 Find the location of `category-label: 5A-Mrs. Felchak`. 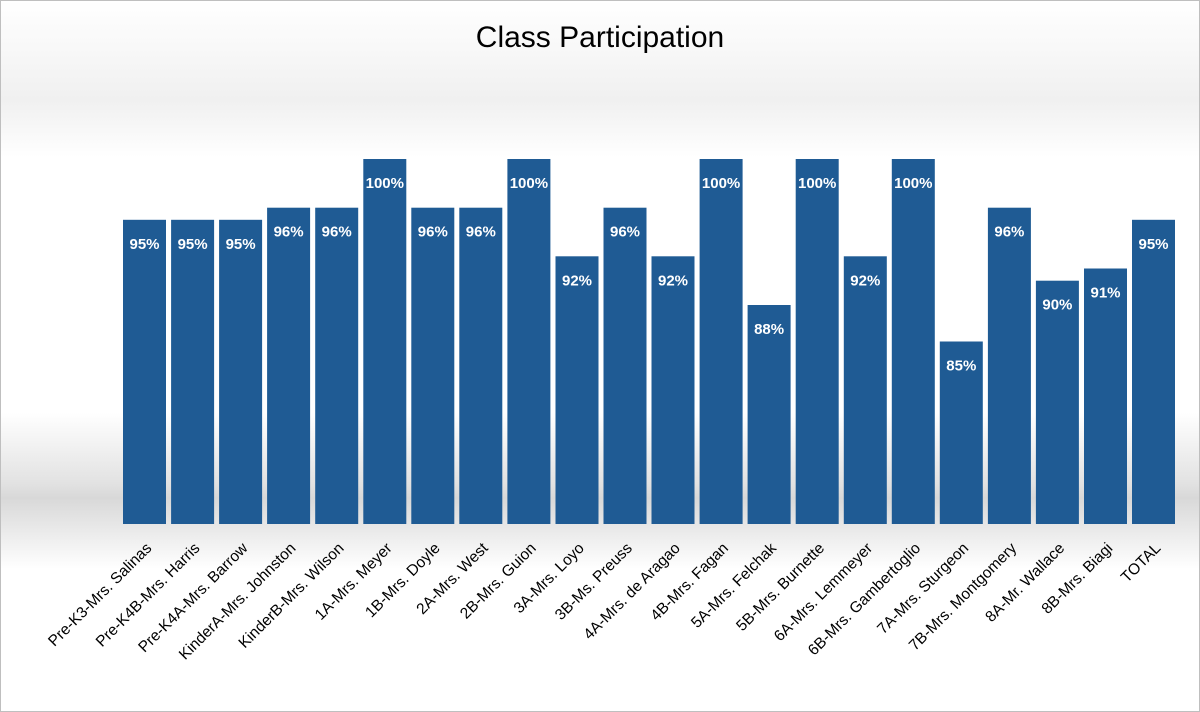

category-label: 5A-Mrs. Felchak is located at coordinates (734, 586).